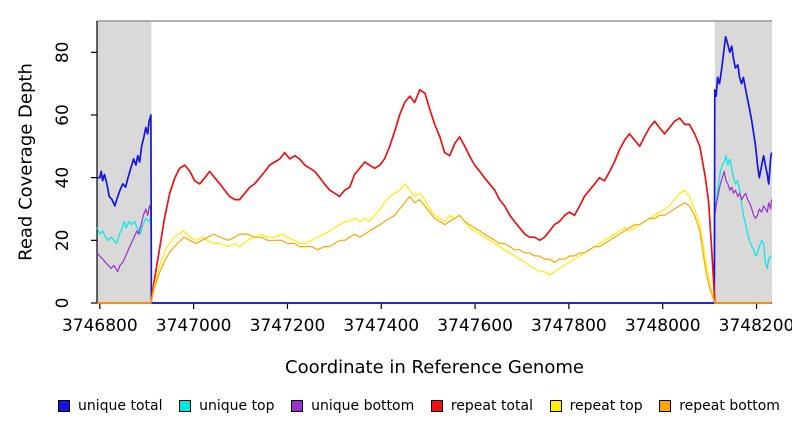 The image size is (792, 432). I want to click on x-tick-label: 3748000, so click(663, 326).